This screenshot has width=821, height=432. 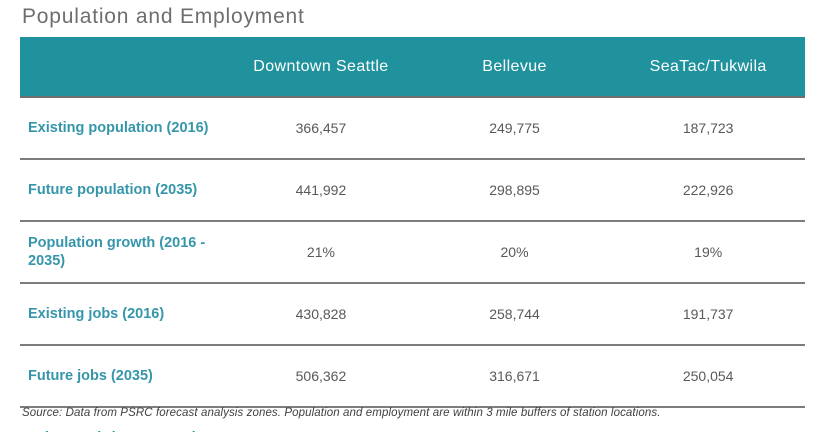 I want to click on cell-value: 366,457, so click(x=321, y=128).